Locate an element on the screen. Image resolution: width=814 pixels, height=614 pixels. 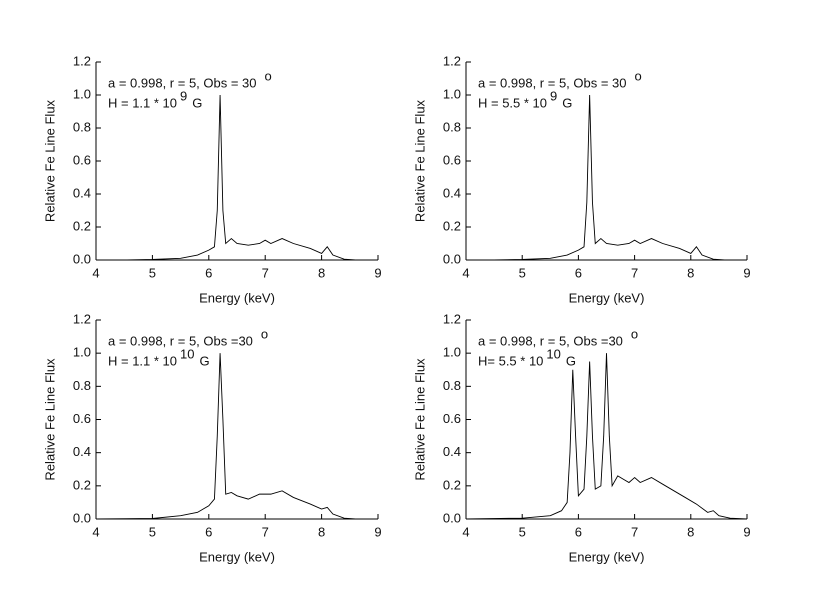
annotation: H = 5.5 * 10 is located at coordinates (512, 102).